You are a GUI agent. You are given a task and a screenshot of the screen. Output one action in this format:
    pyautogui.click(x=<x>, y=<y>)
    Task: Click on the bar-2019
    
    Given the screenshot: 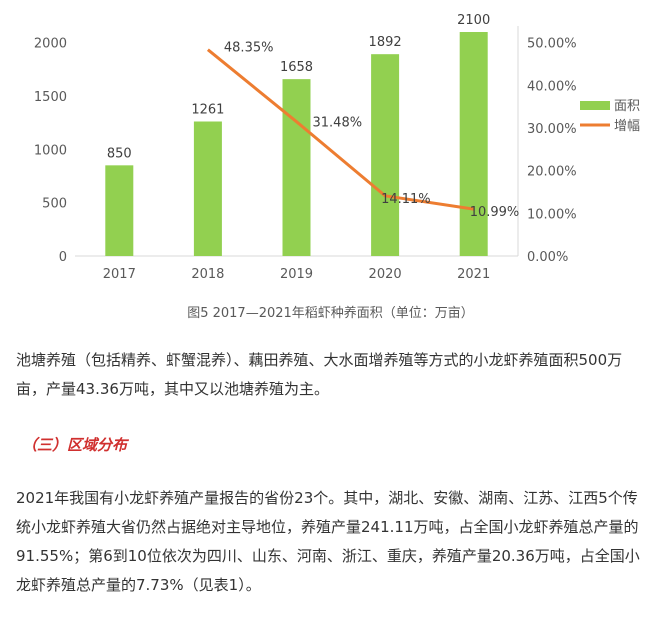 What is the action you would take?
    pyautogui.click(x=296, y=167)
    